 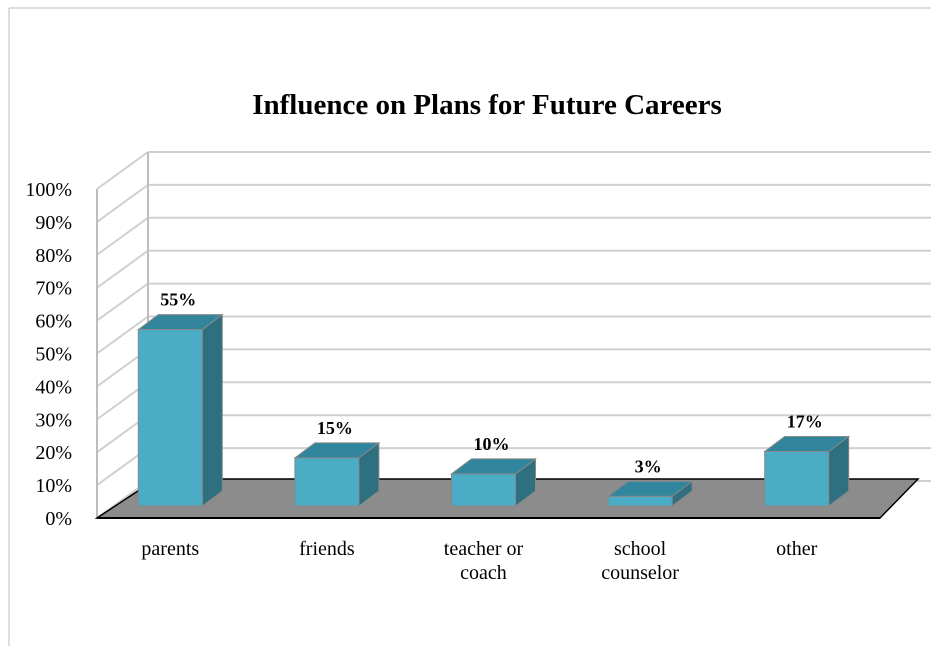 I want to click on x-tick-label-line: teacher or, so click(x=484, y=549).